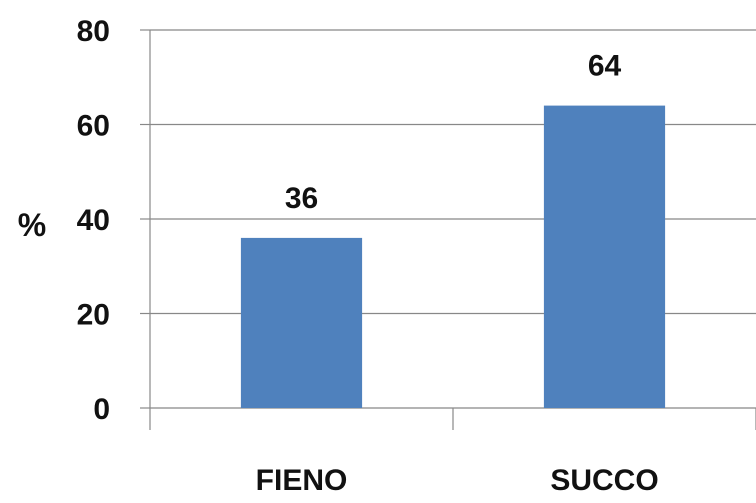  Describe the element at coordinates (301, 322) in the screenshot. I see `bar-fieno` at that location.